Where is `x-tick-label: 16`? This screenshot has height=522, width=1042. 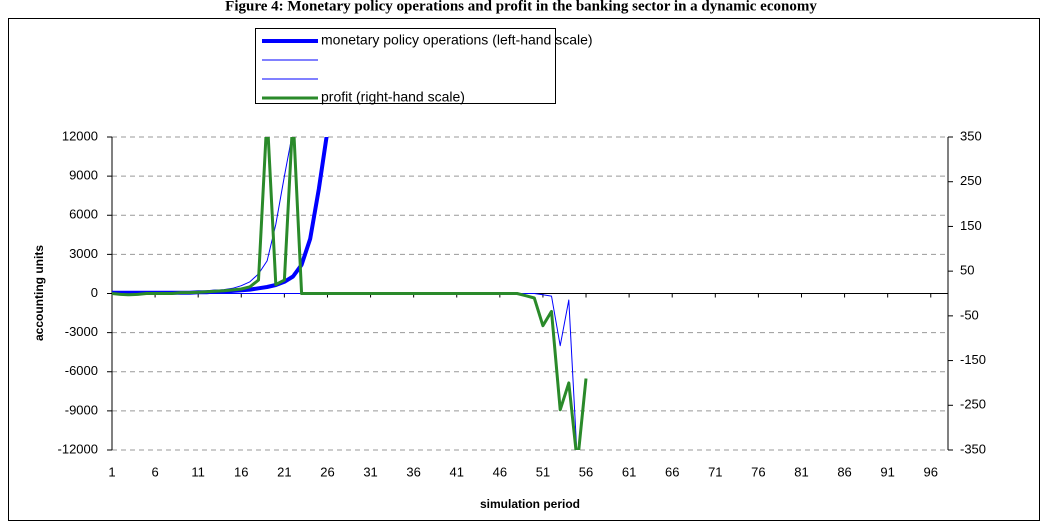
x-tick-label: 16 is located at coordinates (241, 471).